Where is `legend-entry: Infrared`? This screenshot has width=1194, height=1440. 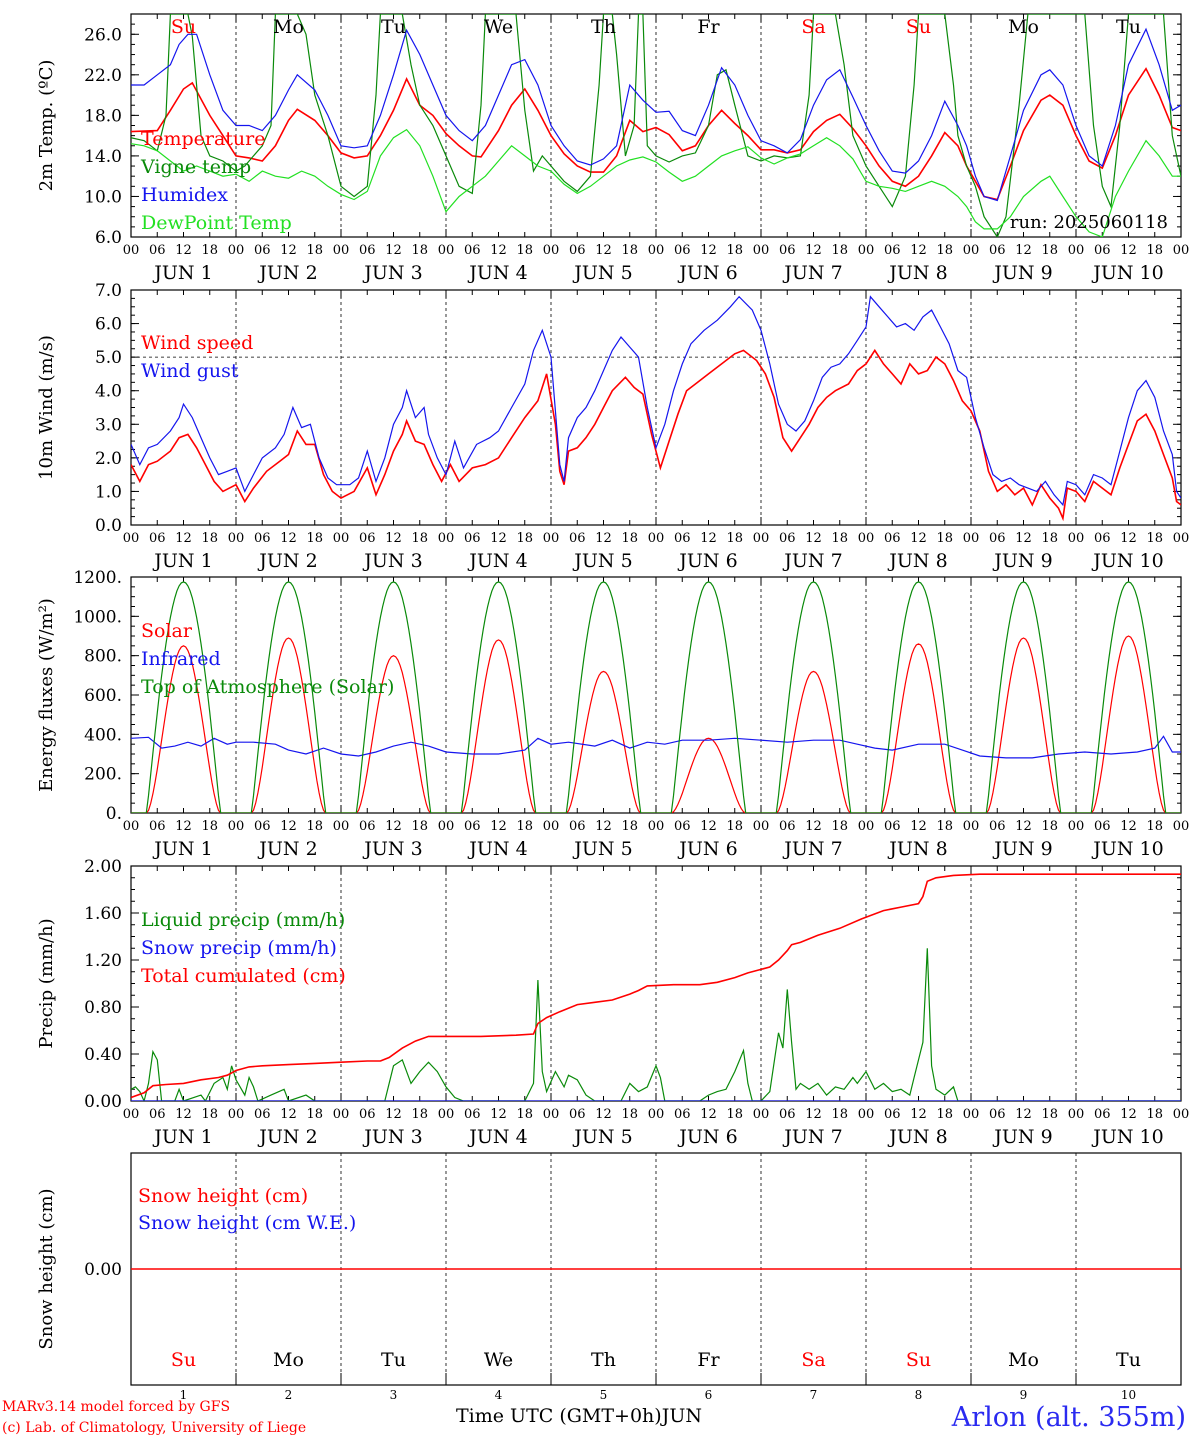 legend-entry: Infrared is located at coordinates (181, 659).